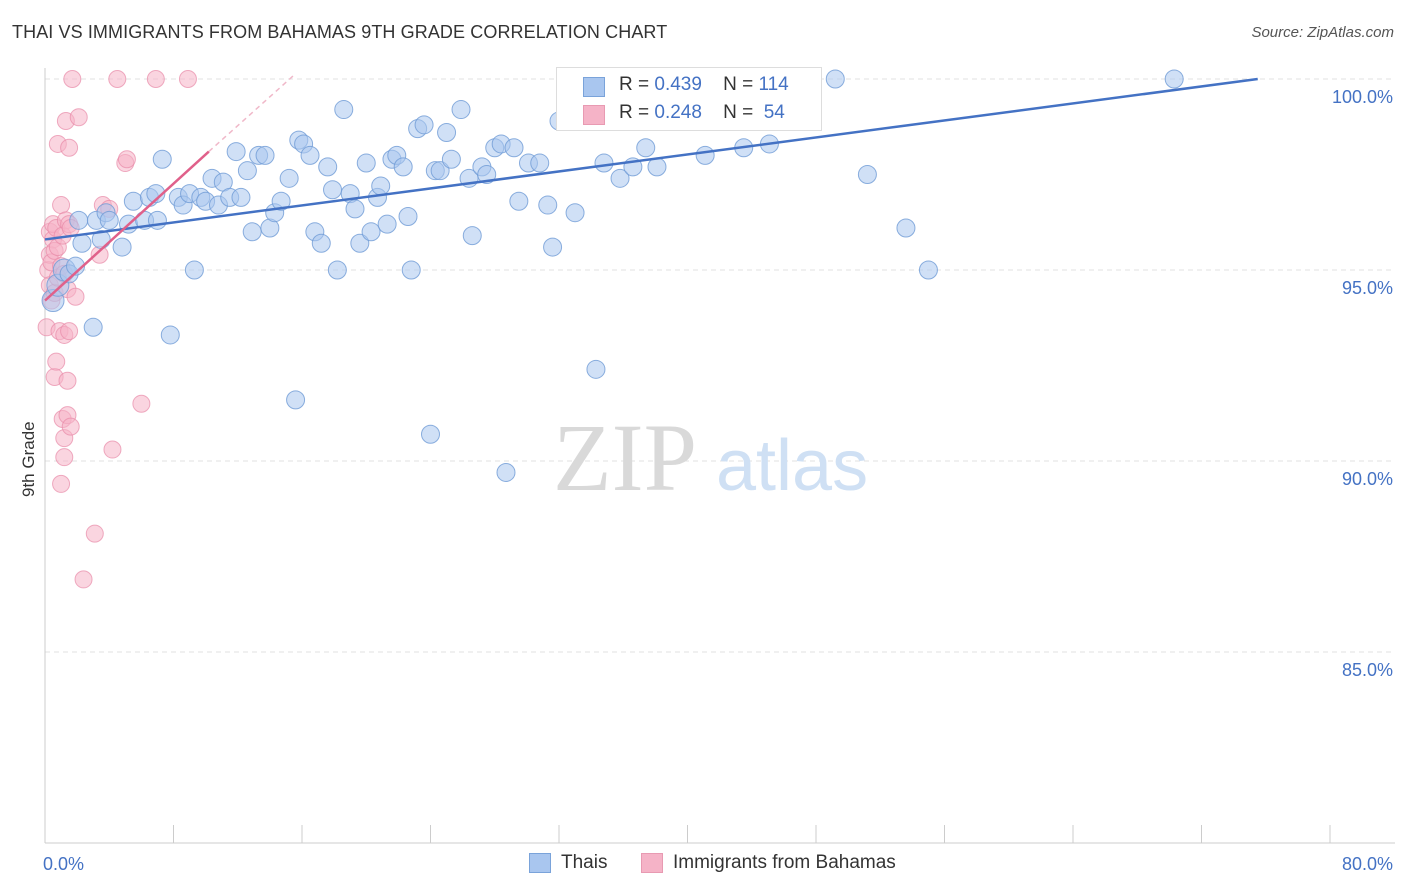 The height and width of the screenshot is (892, 1406). What do you see at coordinates (117, 329) in the screenshot?
I see `bahamas-points` at bounding box center [117, 329].